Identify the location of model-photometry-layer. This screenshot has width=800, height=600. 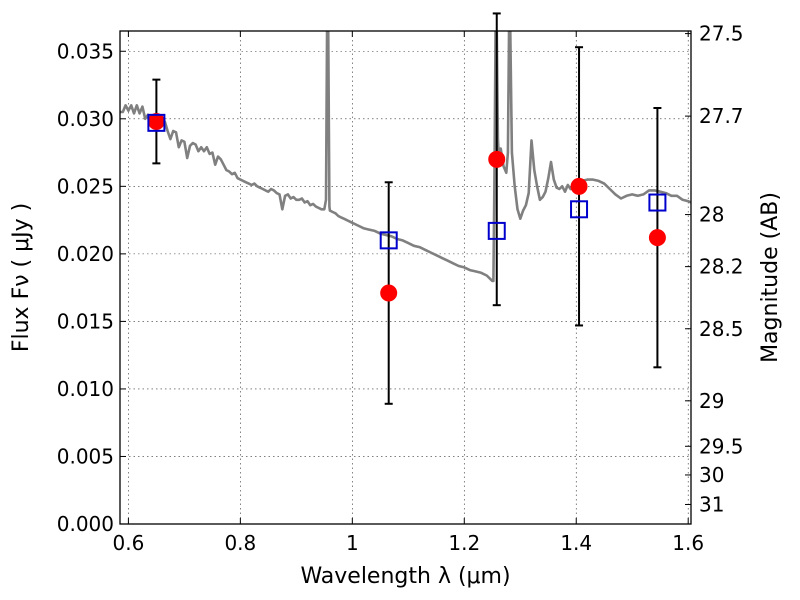
(407, 181).